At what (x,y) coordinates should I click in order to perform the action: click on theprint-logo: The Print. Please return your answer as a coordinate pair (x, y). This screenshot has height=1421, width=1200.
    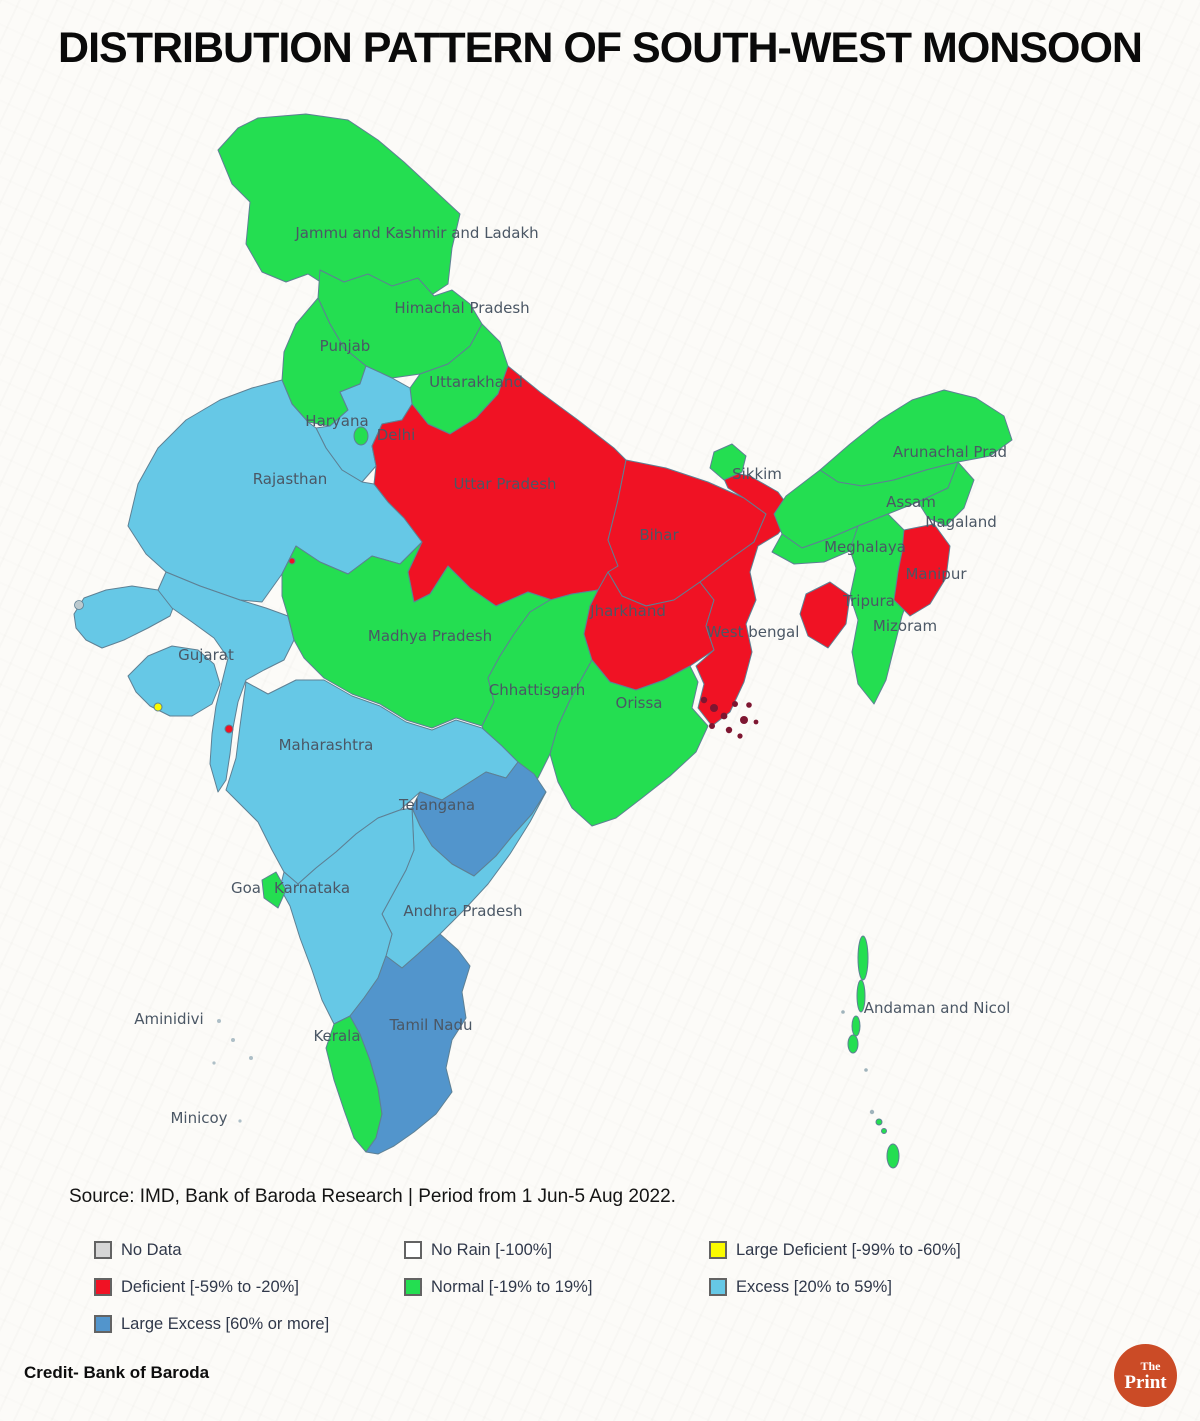
    Looking at the image, I should click on (1145, 1375).